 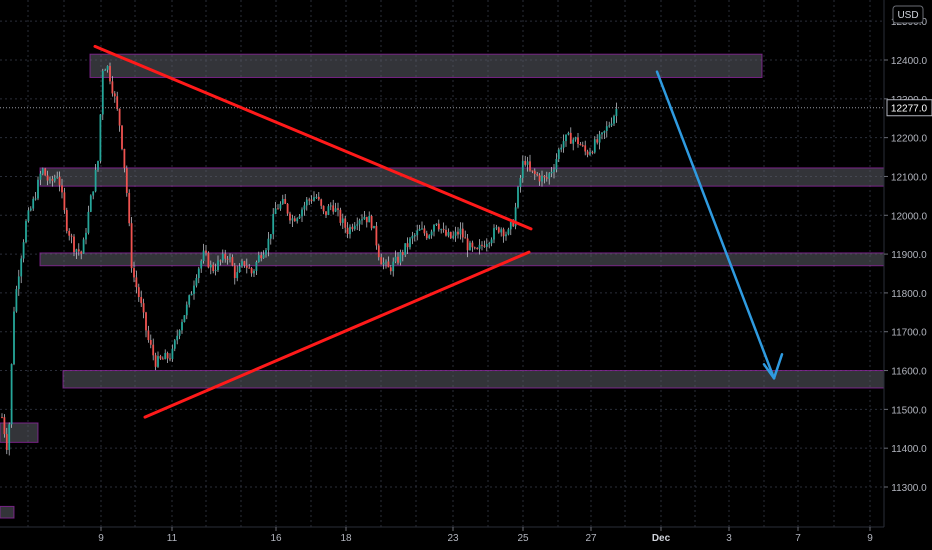 I want to click on projection-arrow-head, so click(x=773, y=366).